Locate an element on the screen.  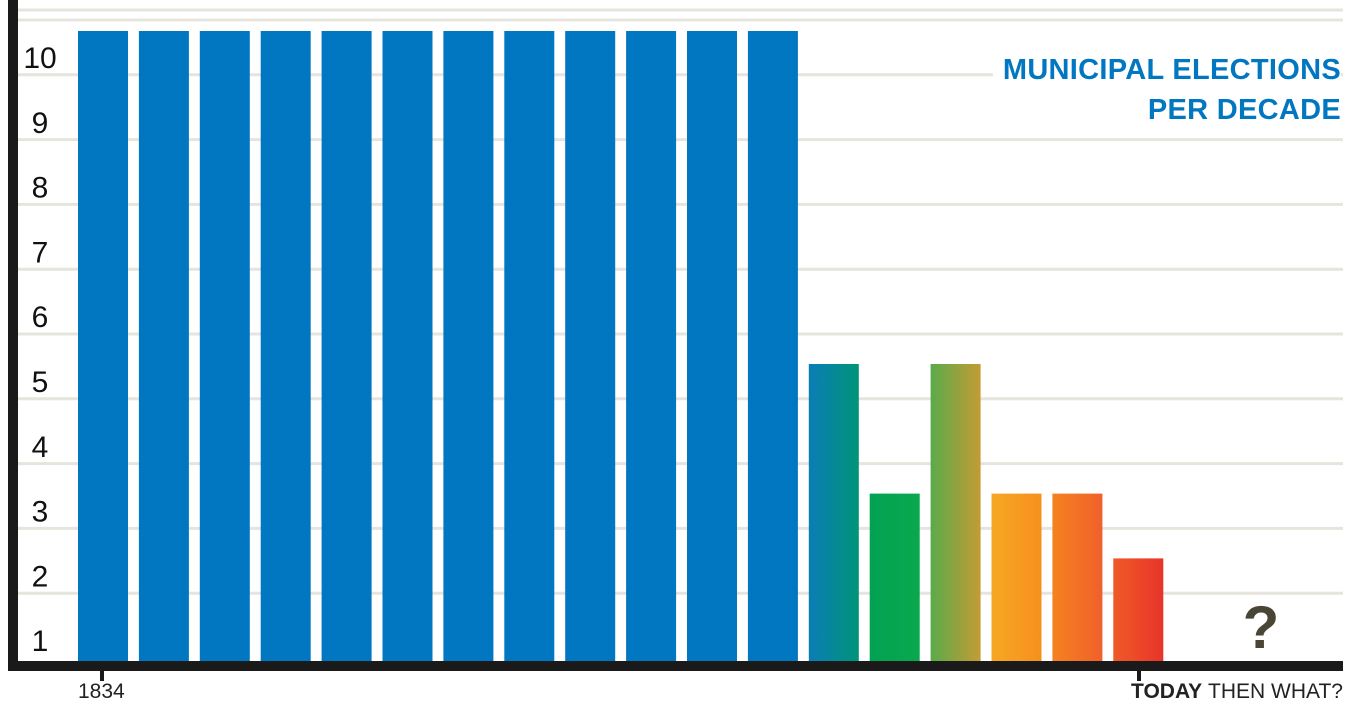
y-axis-line is located at coordinates (13, 335).